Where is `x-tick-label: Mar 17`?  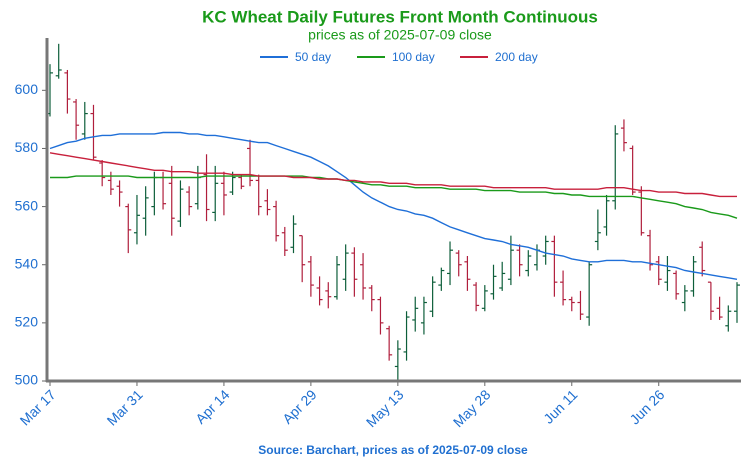 x-tick-label: Mar 17 is located at coordinates (38, 407).